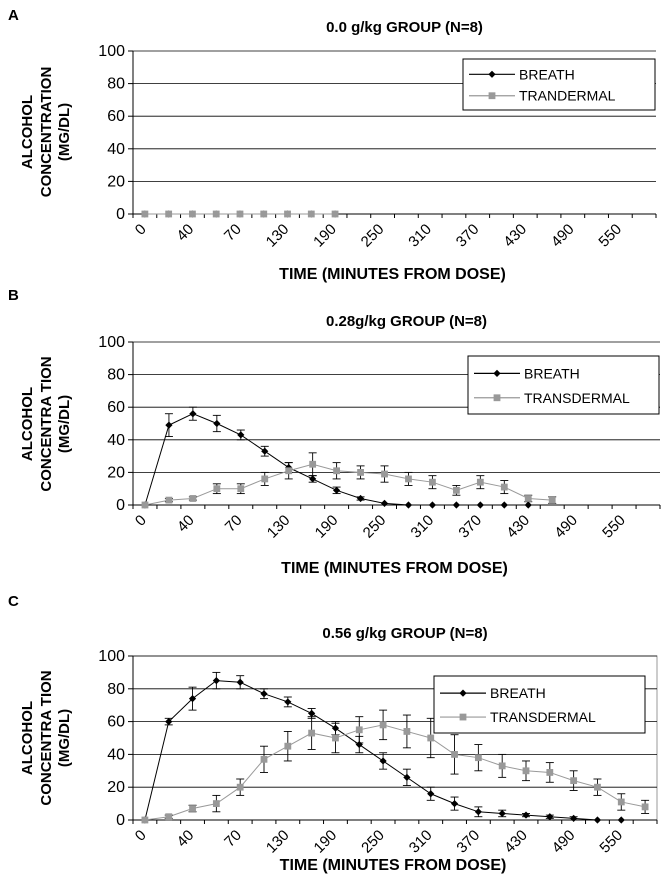 This screenshot has width=661, height=878. I want to click on series-line, so click(348, 484).